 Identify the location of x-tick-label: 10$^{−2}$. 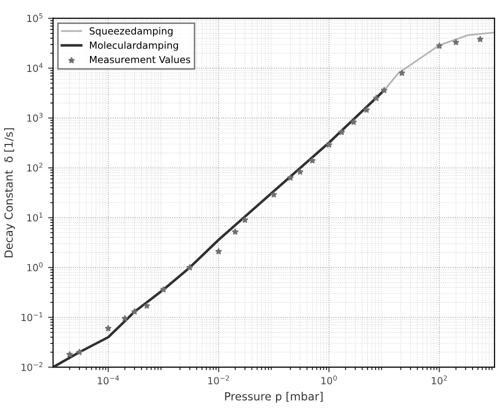
(219, 379).